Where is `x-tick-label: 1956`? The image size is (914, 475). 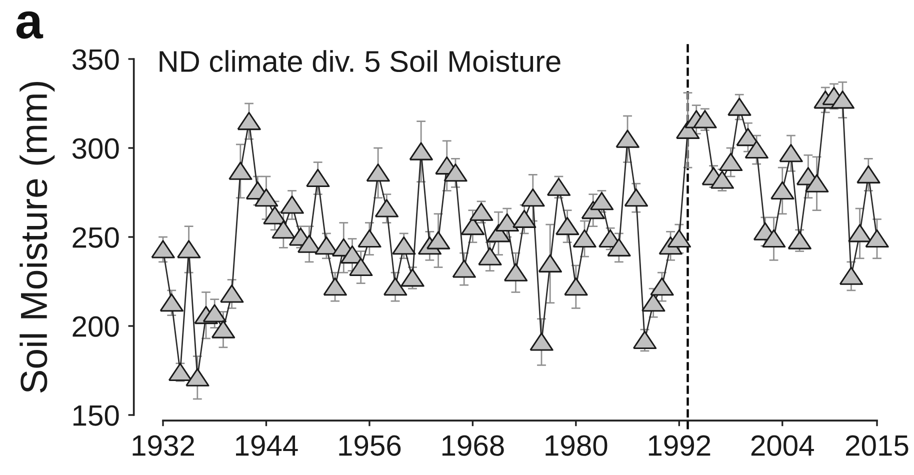
x-tick-label: 1956 is located at coordinates (370, 445).